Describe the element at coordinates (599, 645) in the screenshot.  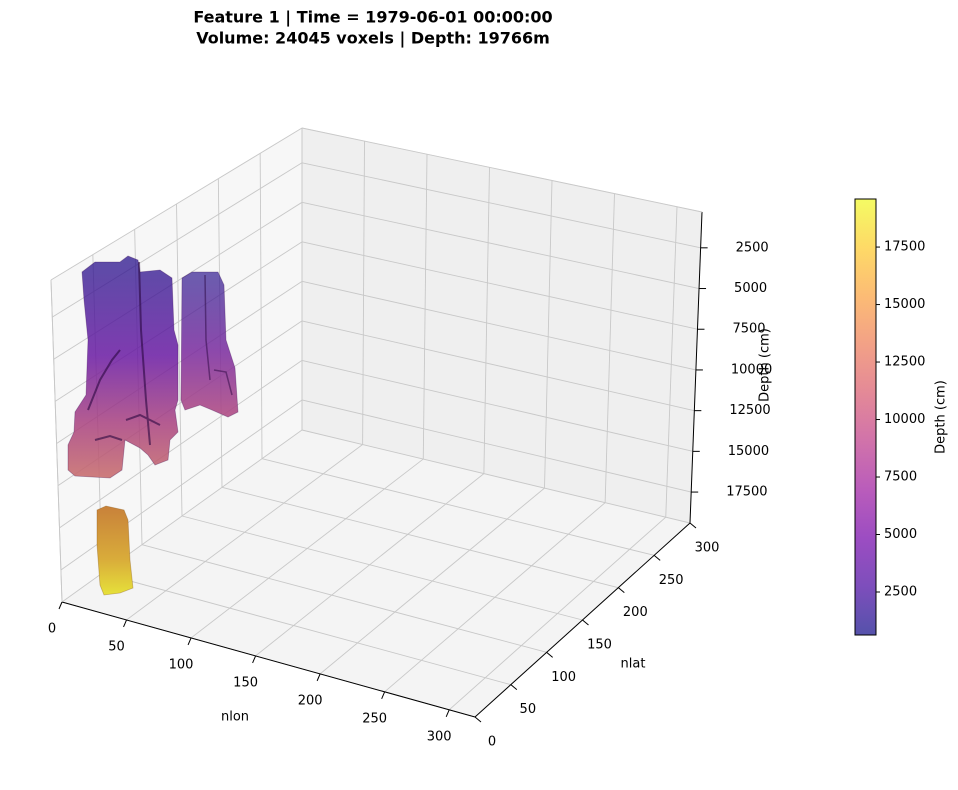
I see `y-tick-label: 150` at that location.